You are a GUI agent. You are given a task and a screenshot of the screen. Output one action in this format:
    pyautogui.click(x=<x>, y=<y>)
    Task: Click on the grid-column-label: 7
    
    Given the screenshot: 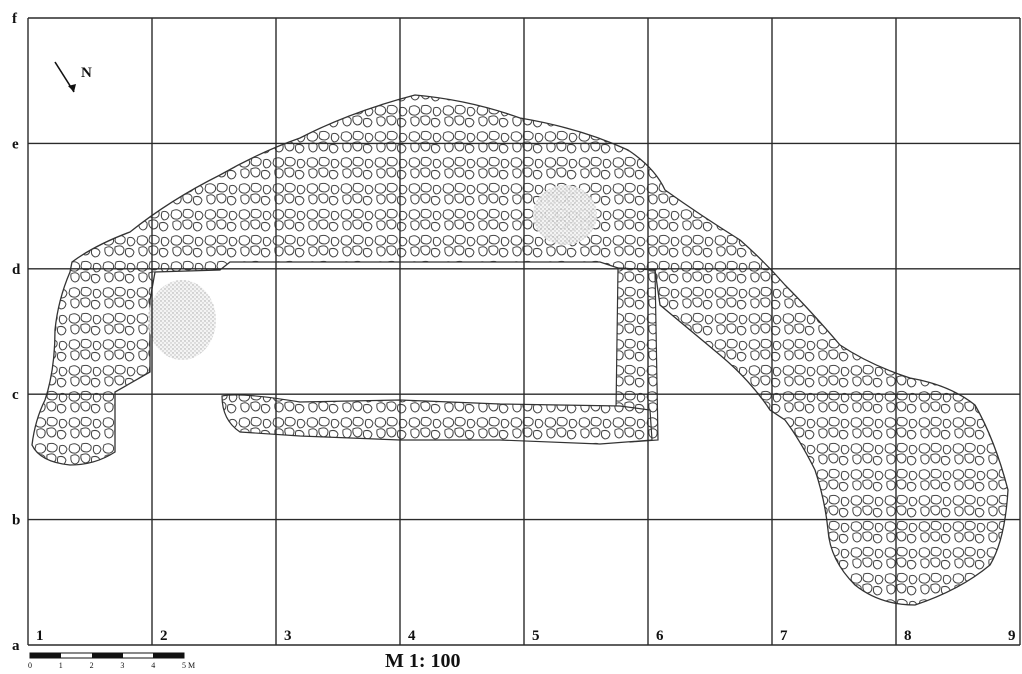 What is the action you would take?
    pyautogui.click(x=784, y=636)
    